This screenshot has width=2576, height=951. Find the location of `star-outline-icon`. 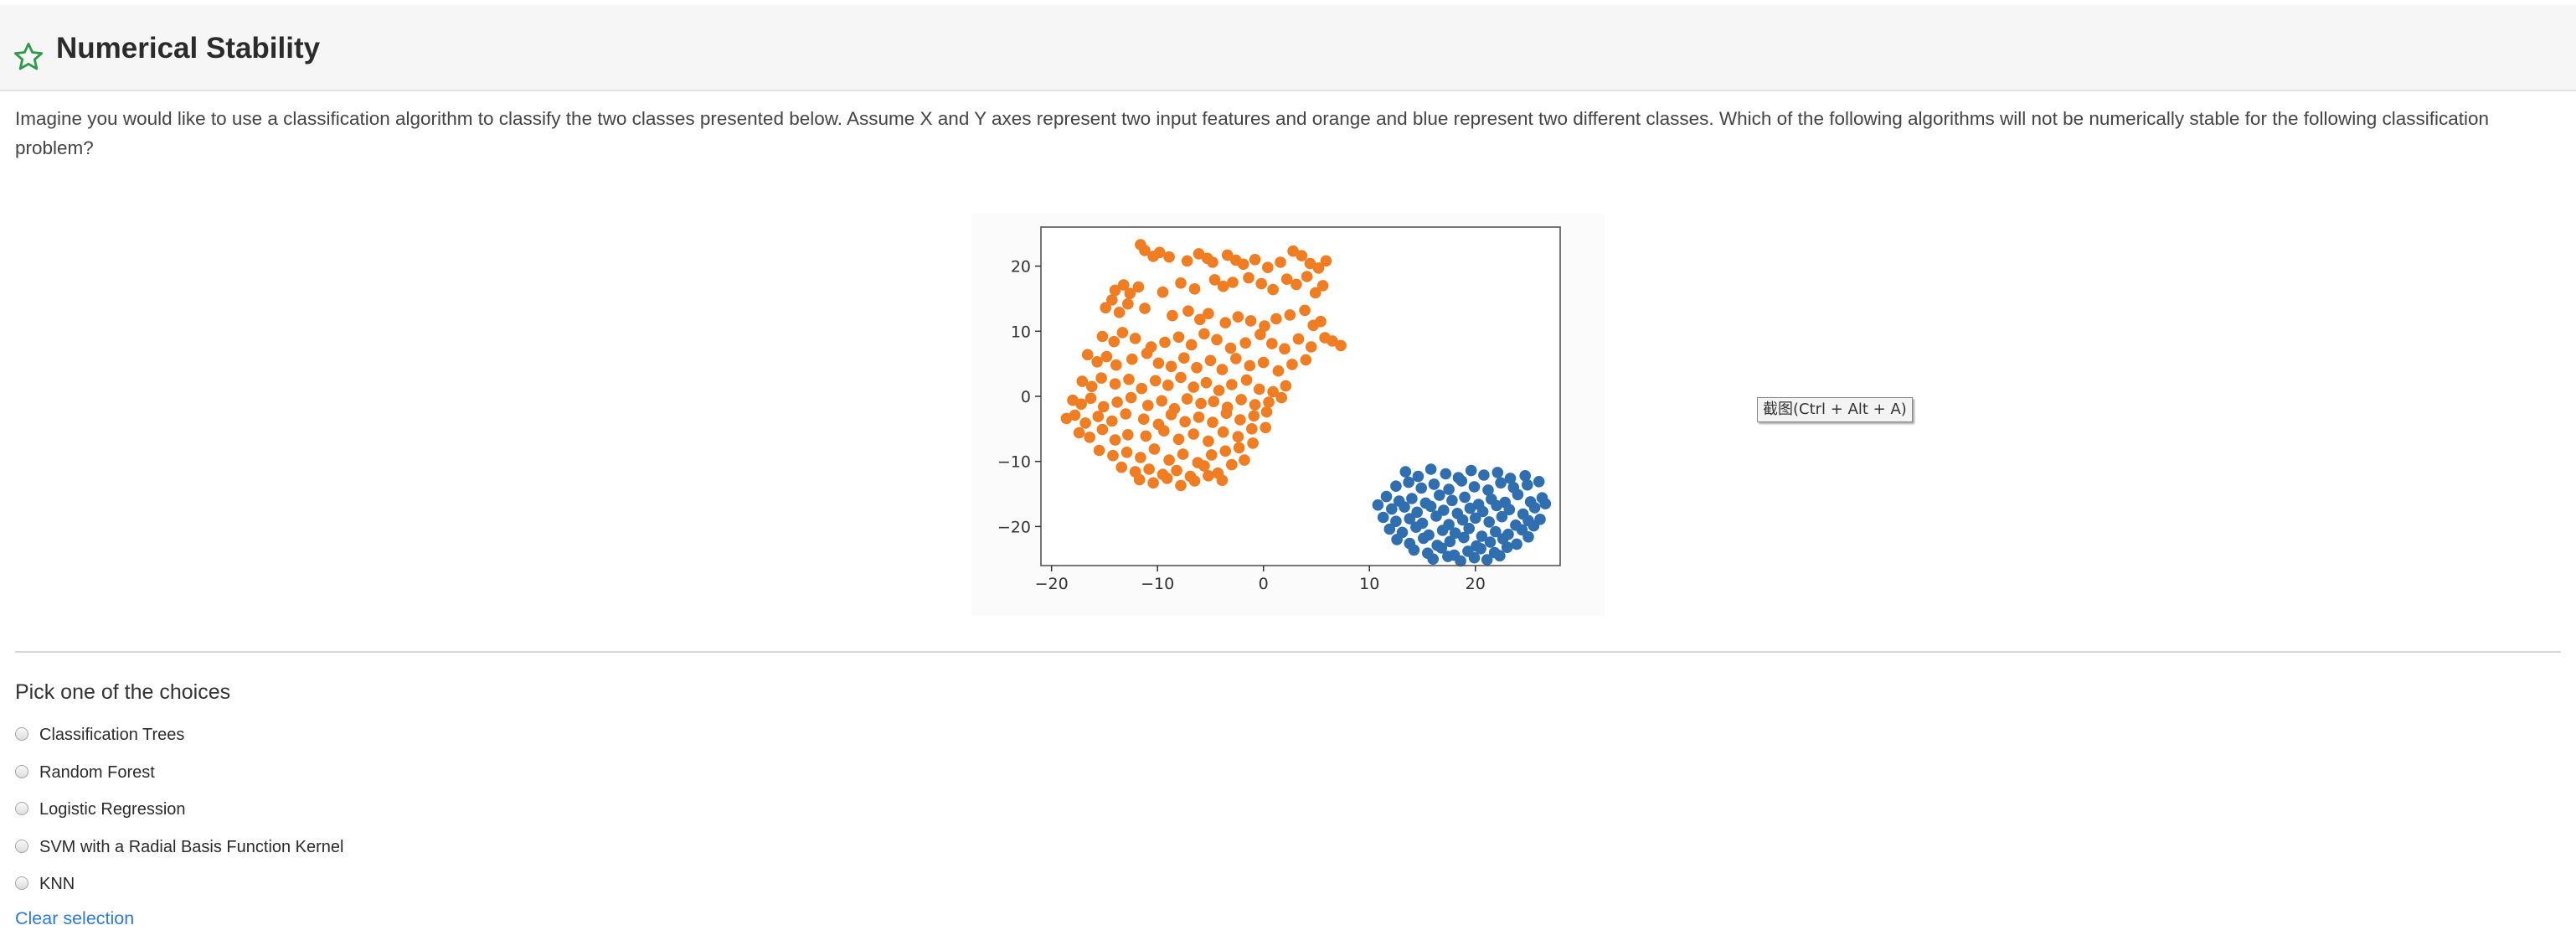

star-outline-icon is located at coordinates (29, 57).